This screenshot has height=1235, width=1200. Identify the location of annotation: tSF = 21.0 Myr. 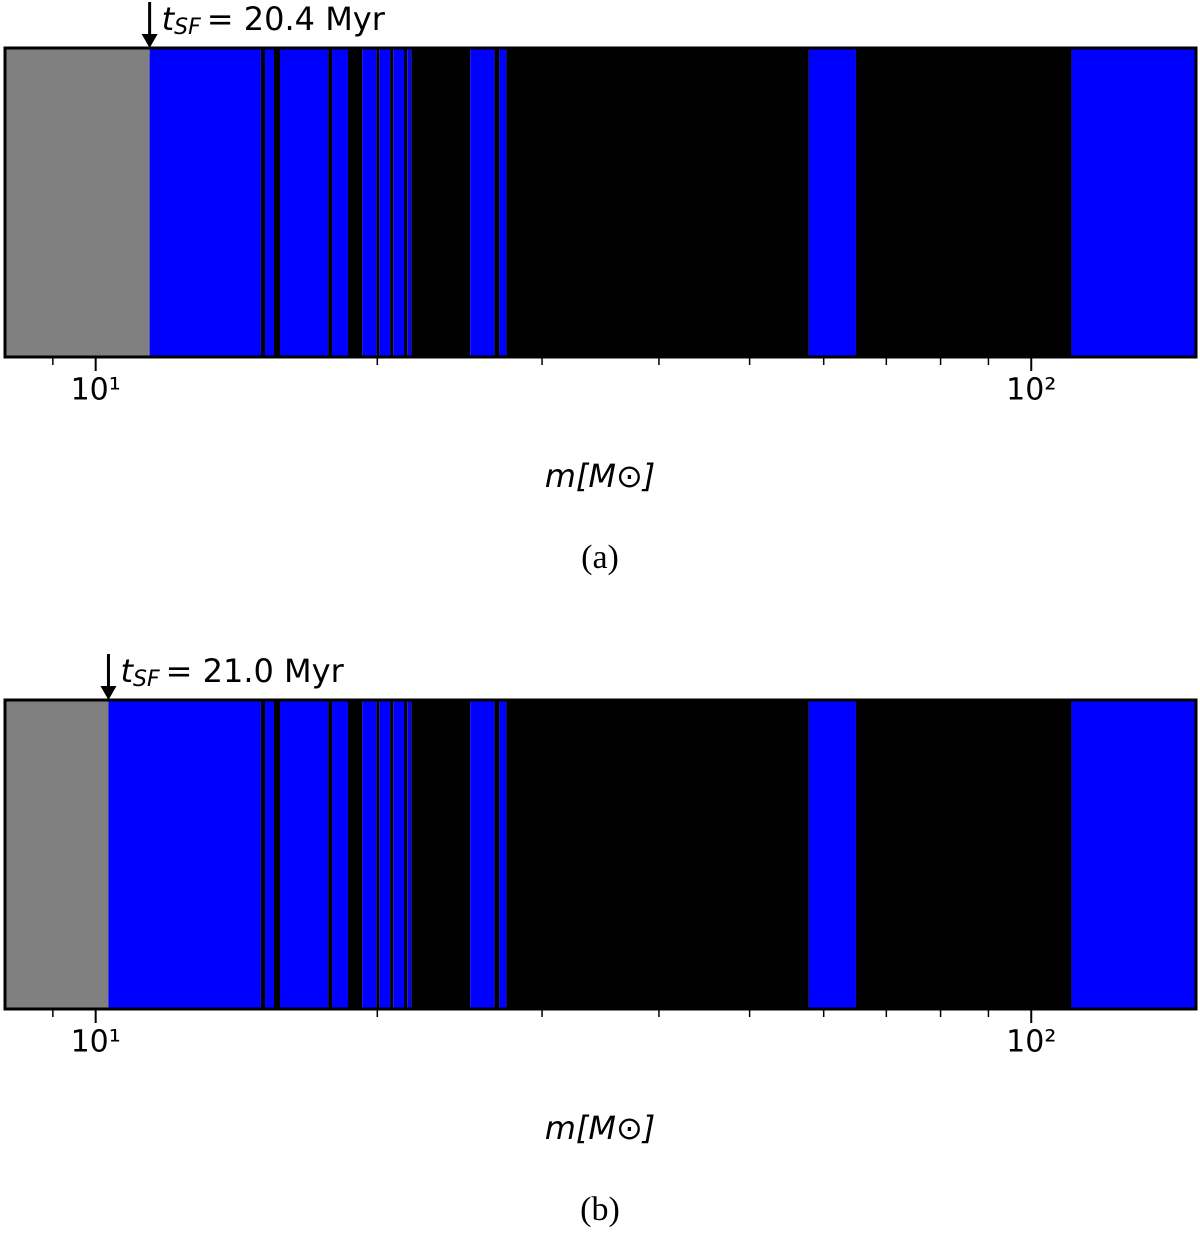
(232, 672).